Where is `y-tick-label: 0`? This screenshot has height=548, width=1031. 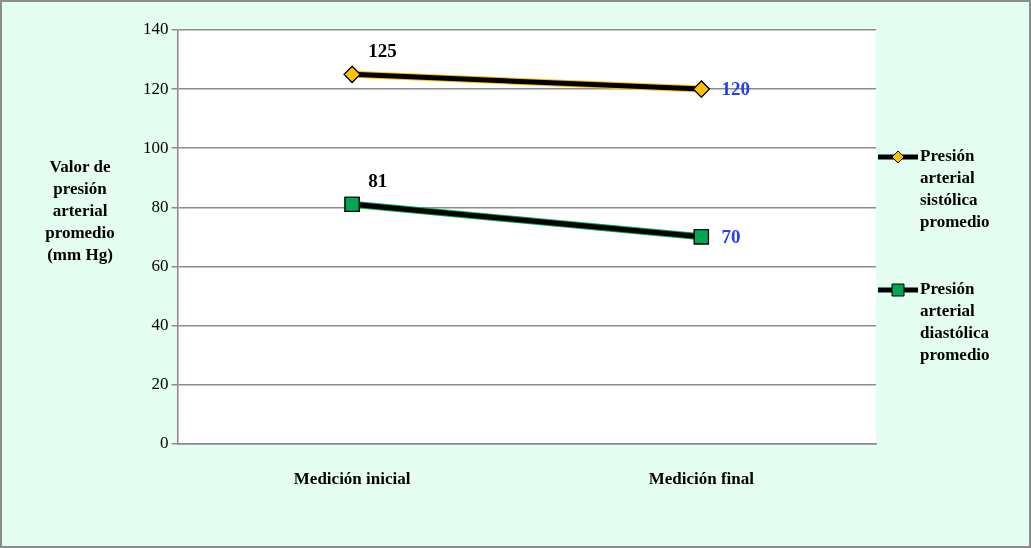 y-tick-label: 0 is located at coordinates (164, 443).